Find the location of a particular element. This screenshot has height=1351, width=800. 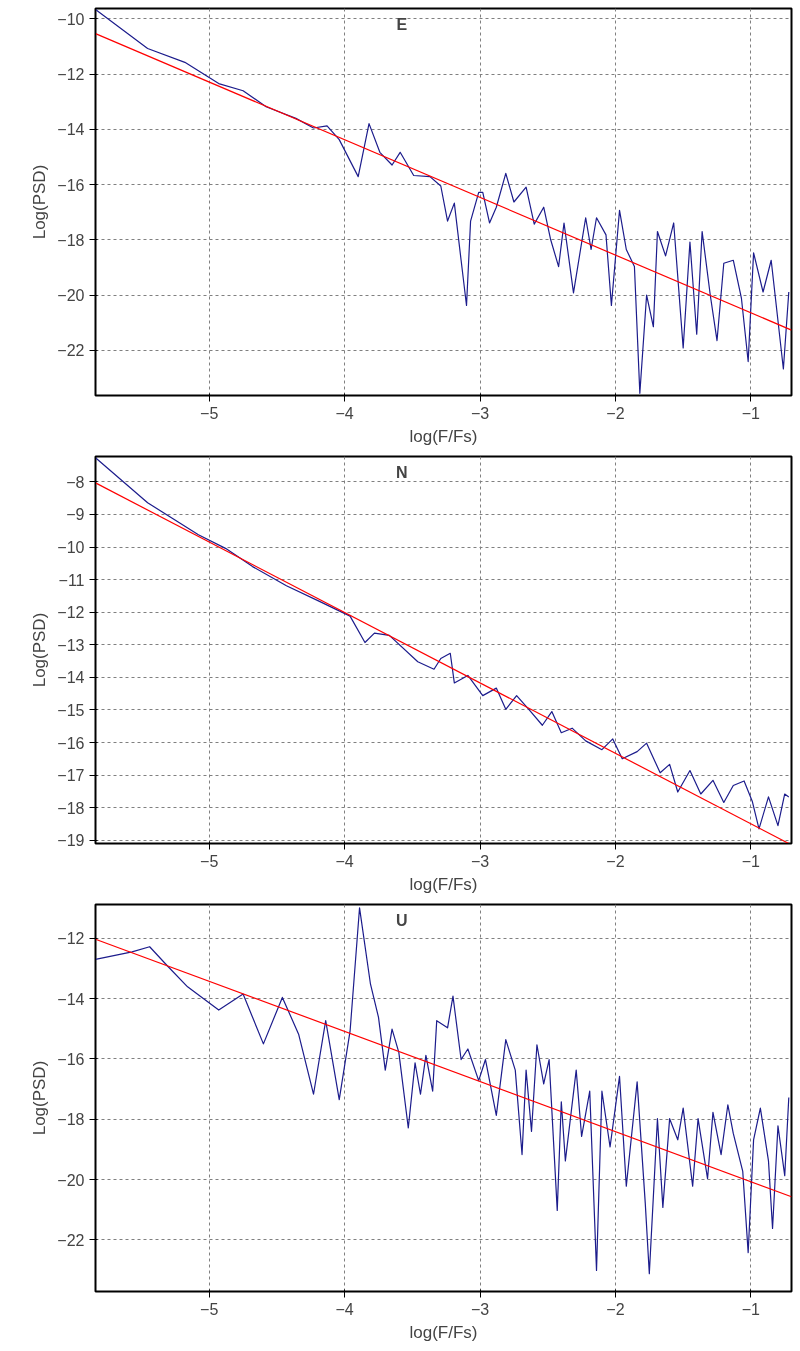

y-tick-label: −17 is located at coordinates (71, 776).